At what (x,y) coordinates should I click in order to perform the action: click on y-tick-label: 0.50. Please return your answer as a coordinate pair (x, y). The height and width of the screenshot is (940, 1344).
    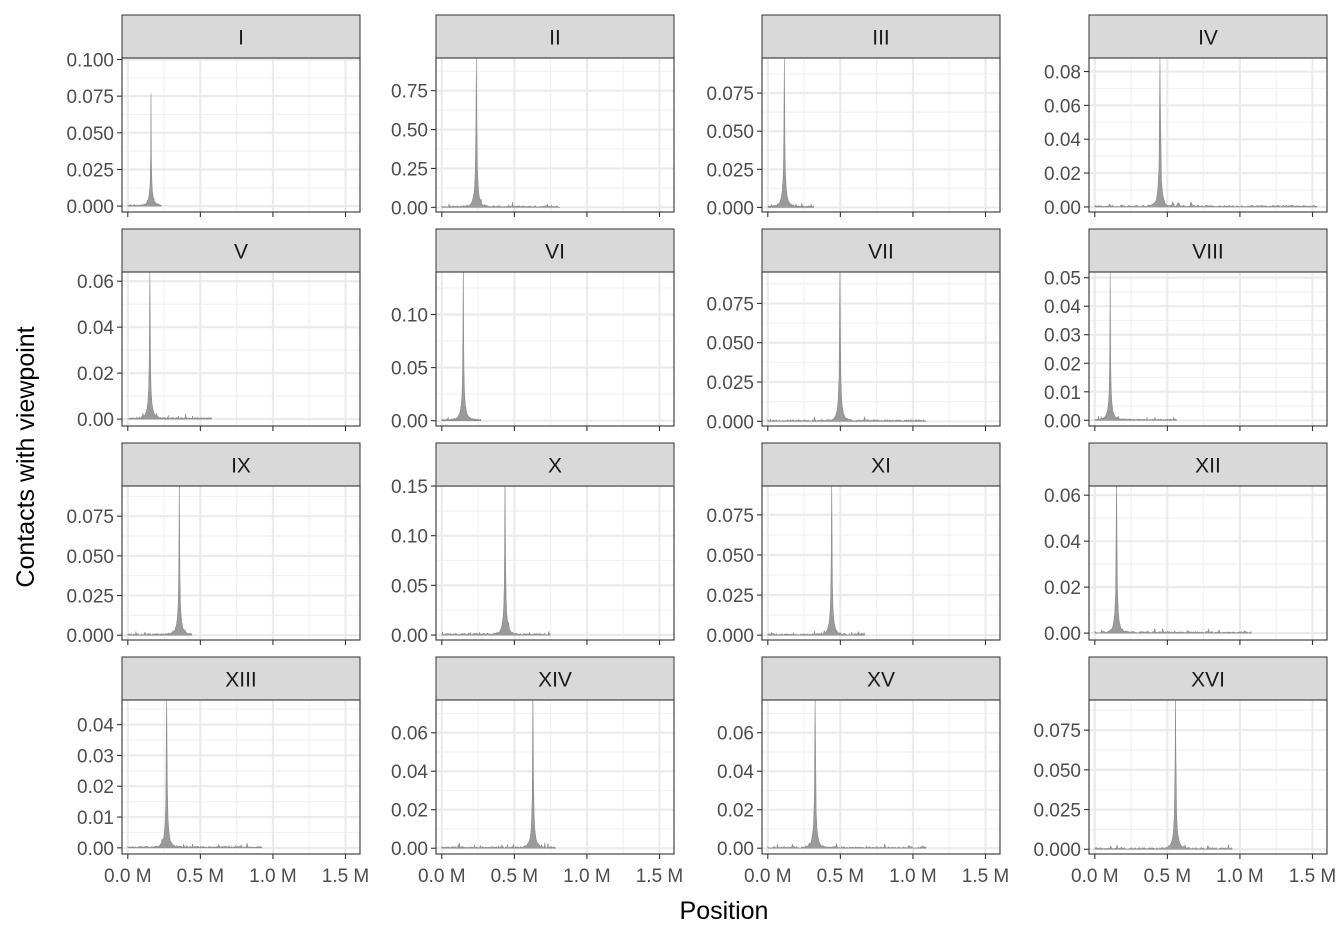
    Looking at the image, I should click on (409, 131).